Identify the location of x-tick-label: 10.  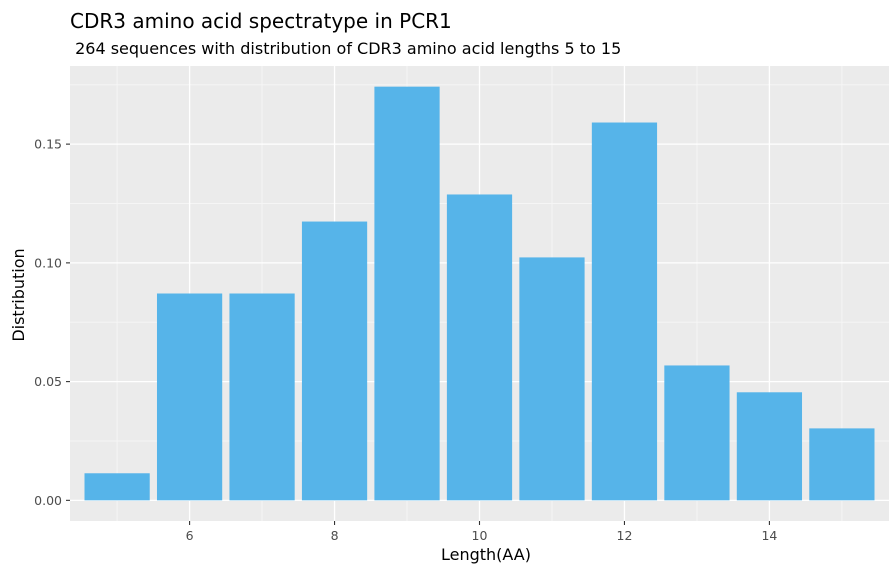
(480, 535).